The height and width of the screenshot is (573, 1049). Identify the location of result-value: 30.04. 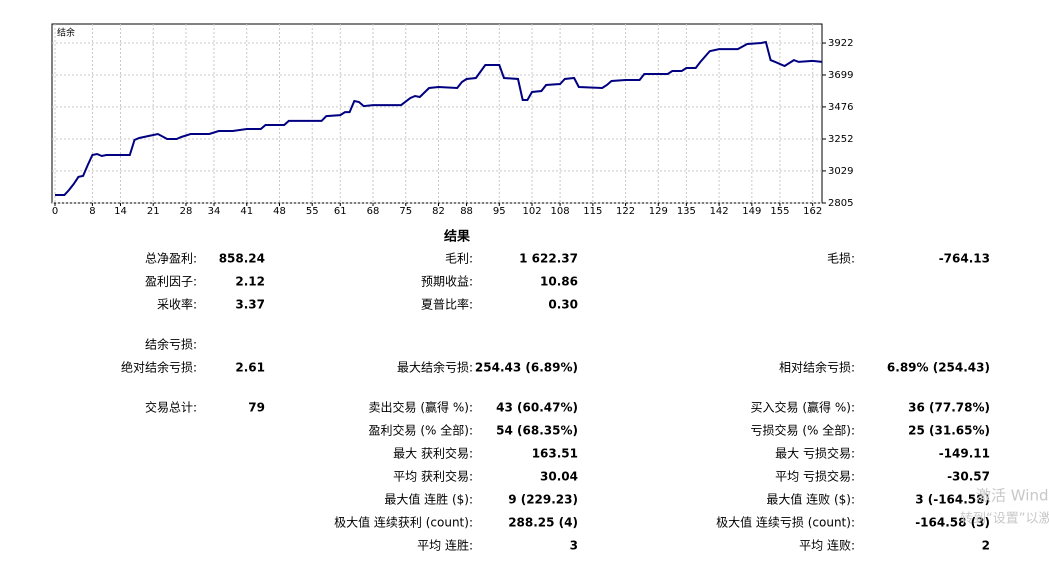
(559, 477).